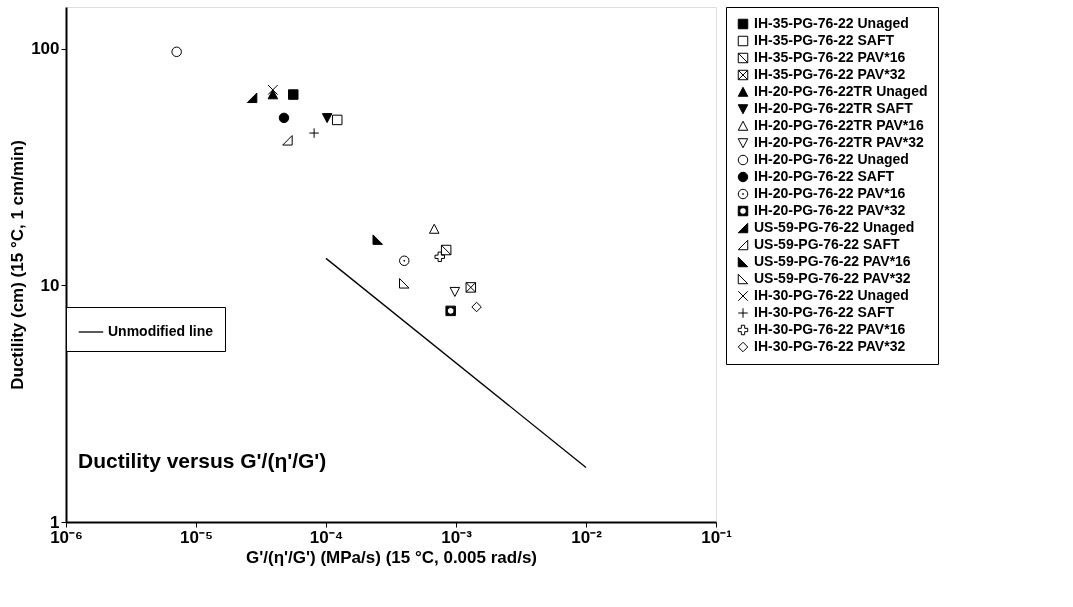  I want to click on legend-label: US-59-PG-76-22 PAV*32, so click(832, 278).